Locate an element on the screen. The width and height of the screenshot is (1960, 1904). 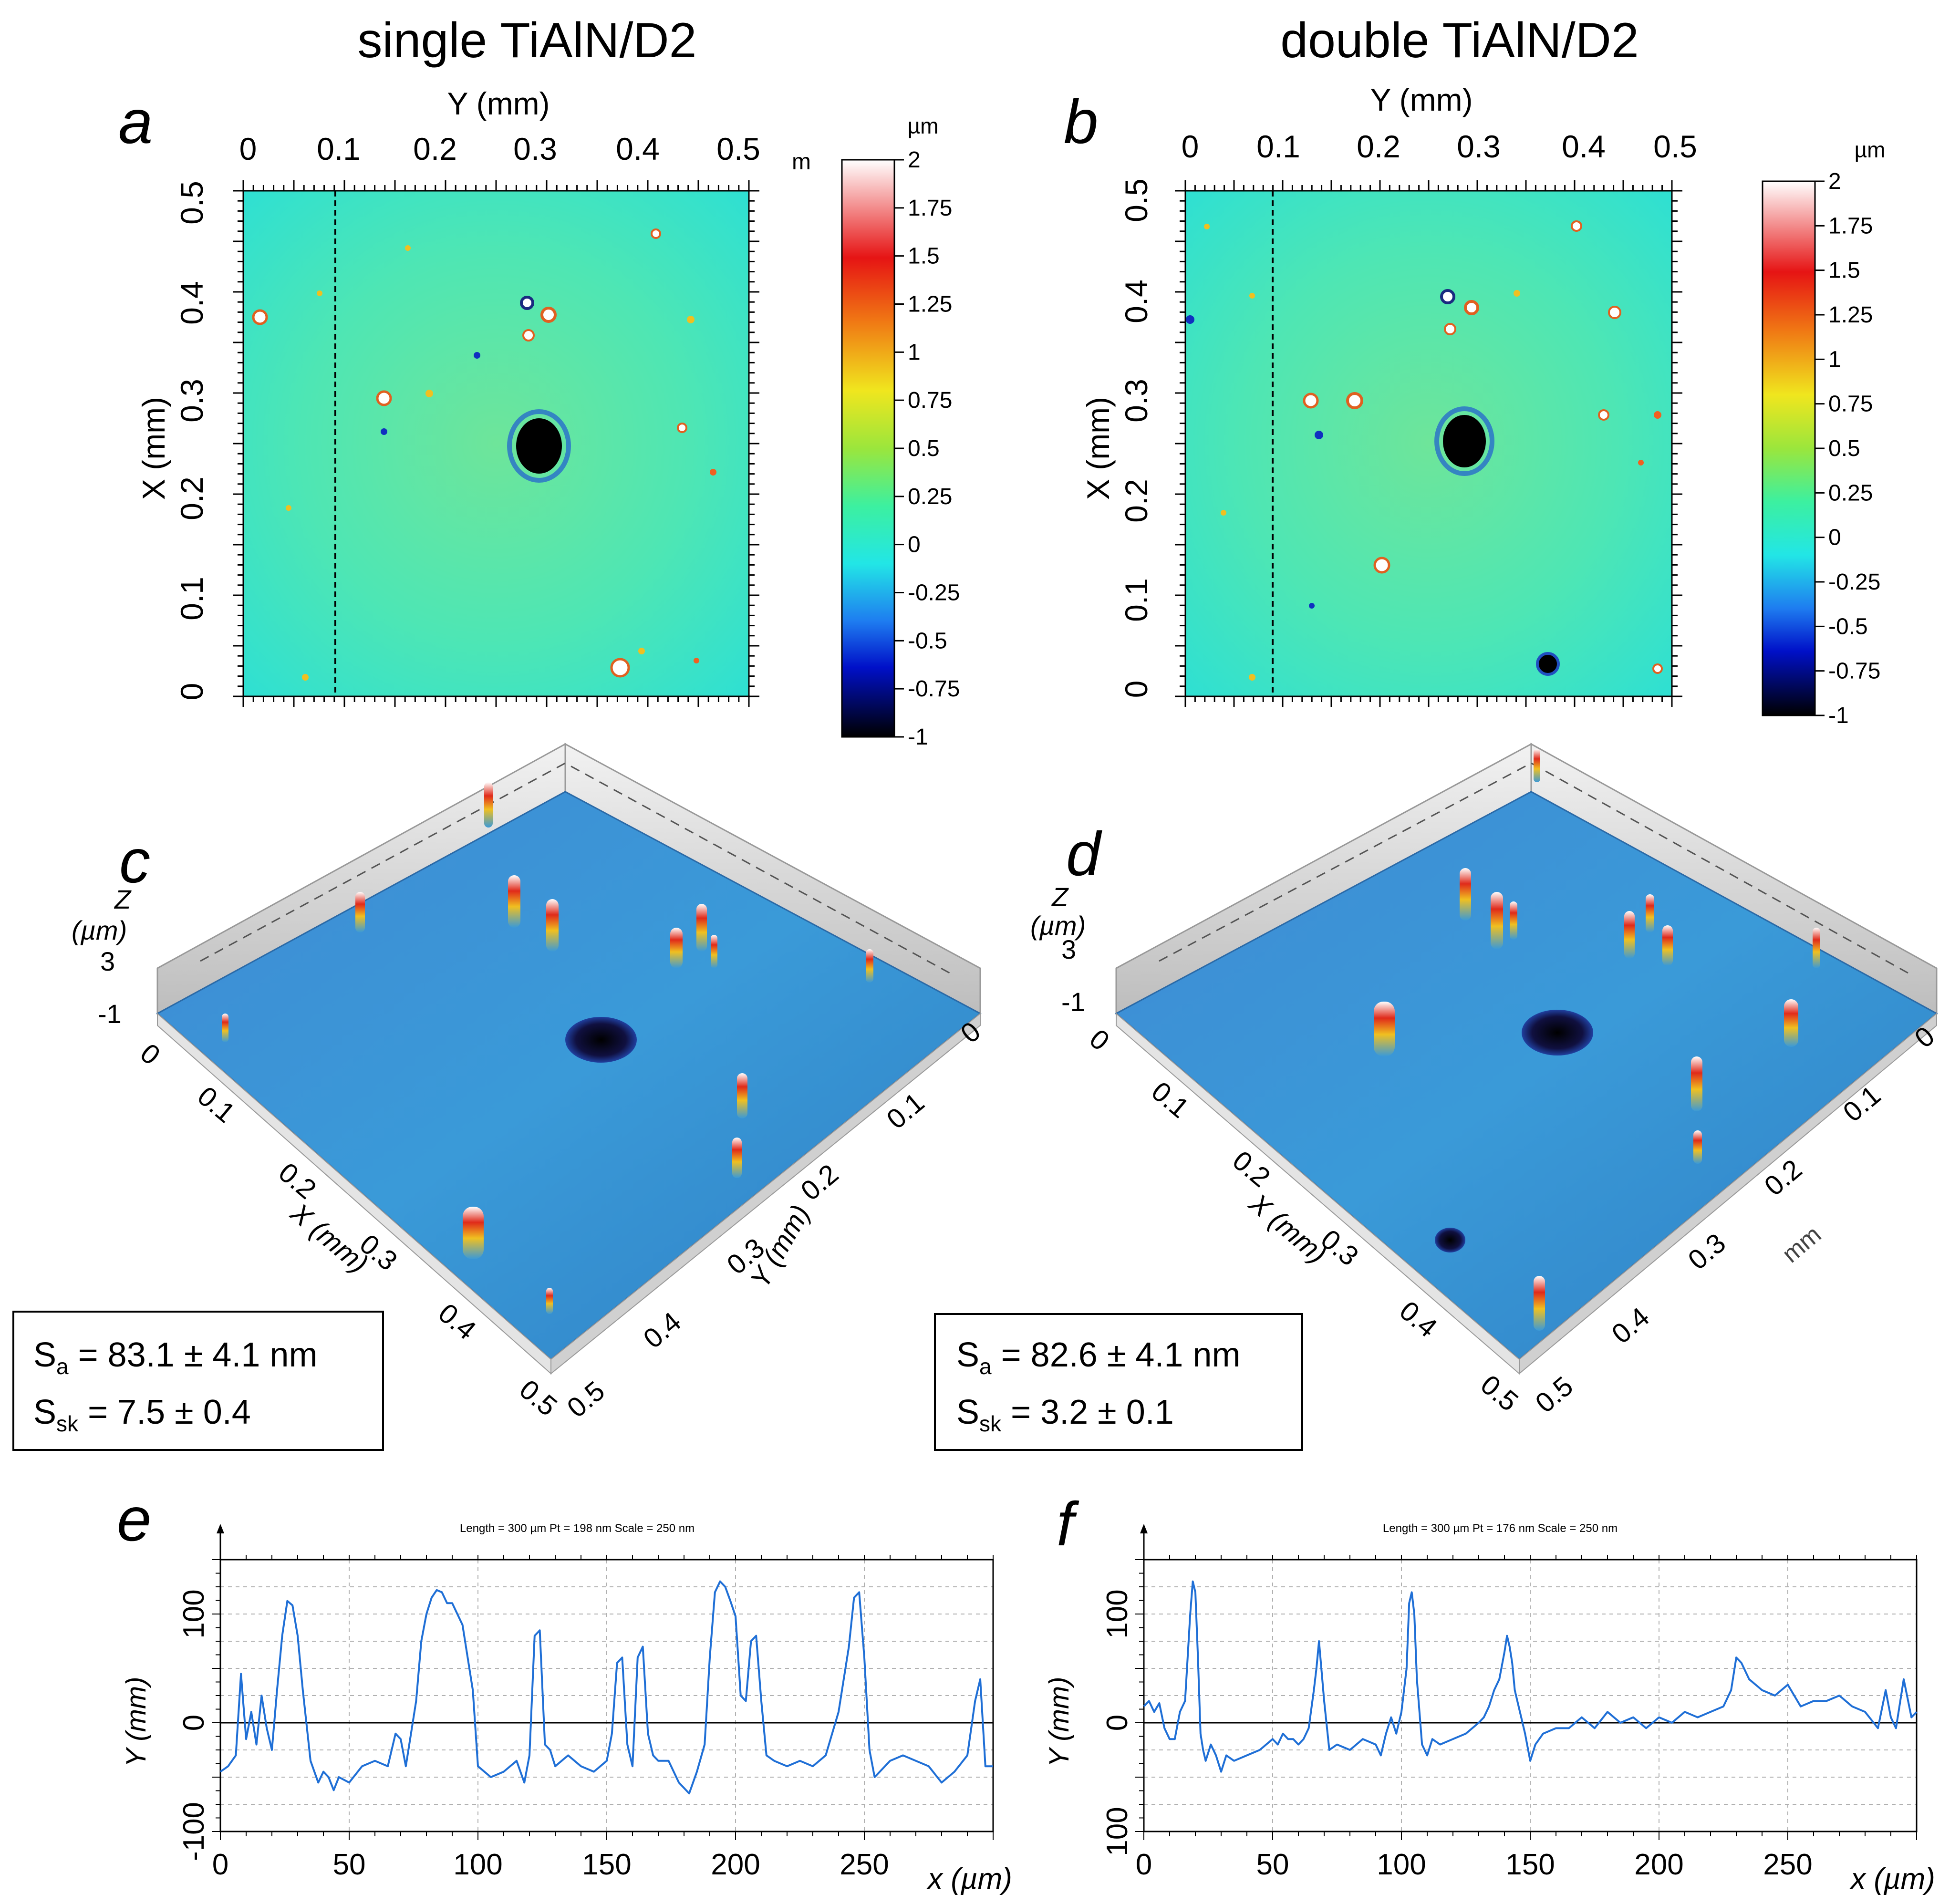
colorbar-b-gradient is located at coordinates (1789, 448).